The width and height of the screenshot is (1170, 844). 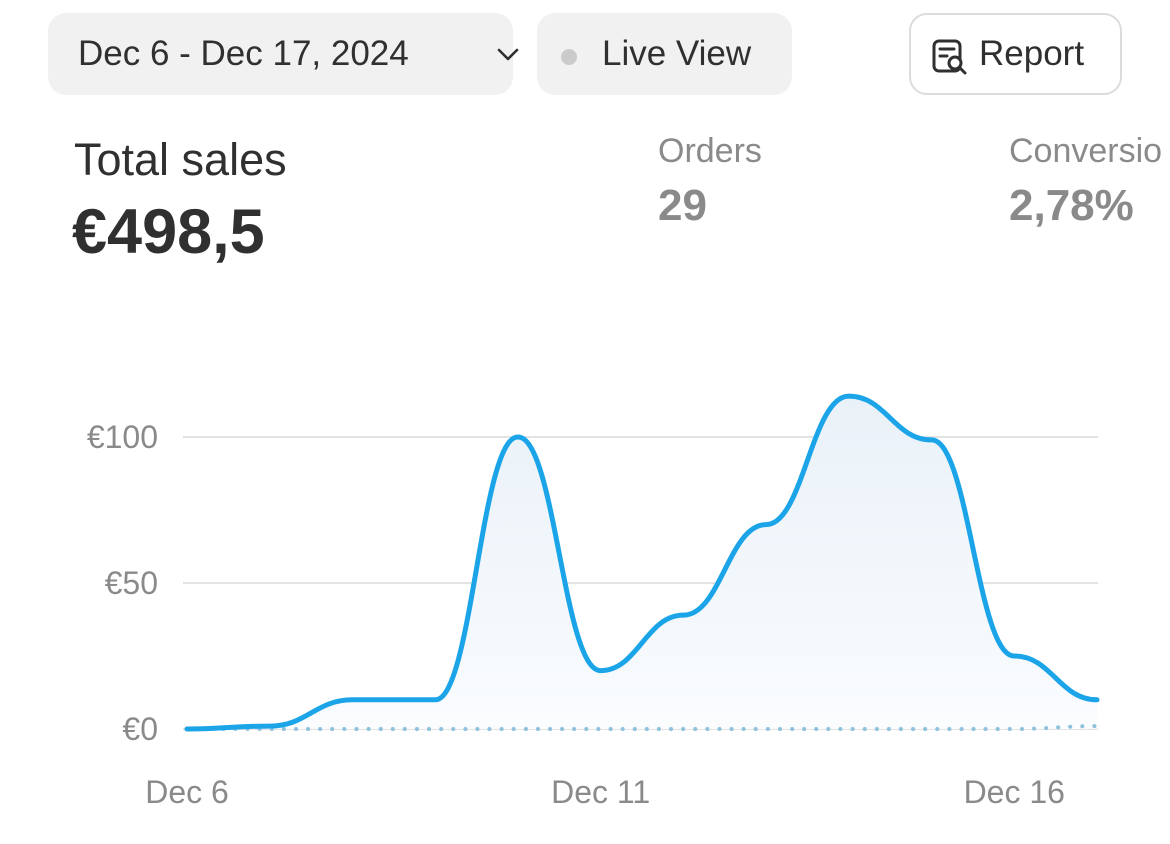 What do you see at coordinates (180, 159) in the screenshot?
I see `total-sales-label: Total sales` at bounding box center [180, 159].